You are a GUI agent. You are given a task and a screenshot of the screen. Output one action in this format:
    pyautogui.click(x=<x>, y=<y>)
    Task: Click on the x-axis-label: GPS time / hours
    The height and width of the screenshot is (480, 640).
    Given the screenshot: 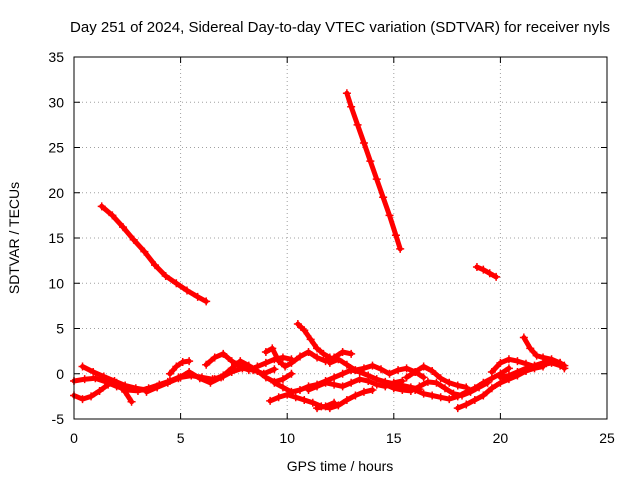 What is the action you would take?
    pyautogui.click(x=340, y=466)
    